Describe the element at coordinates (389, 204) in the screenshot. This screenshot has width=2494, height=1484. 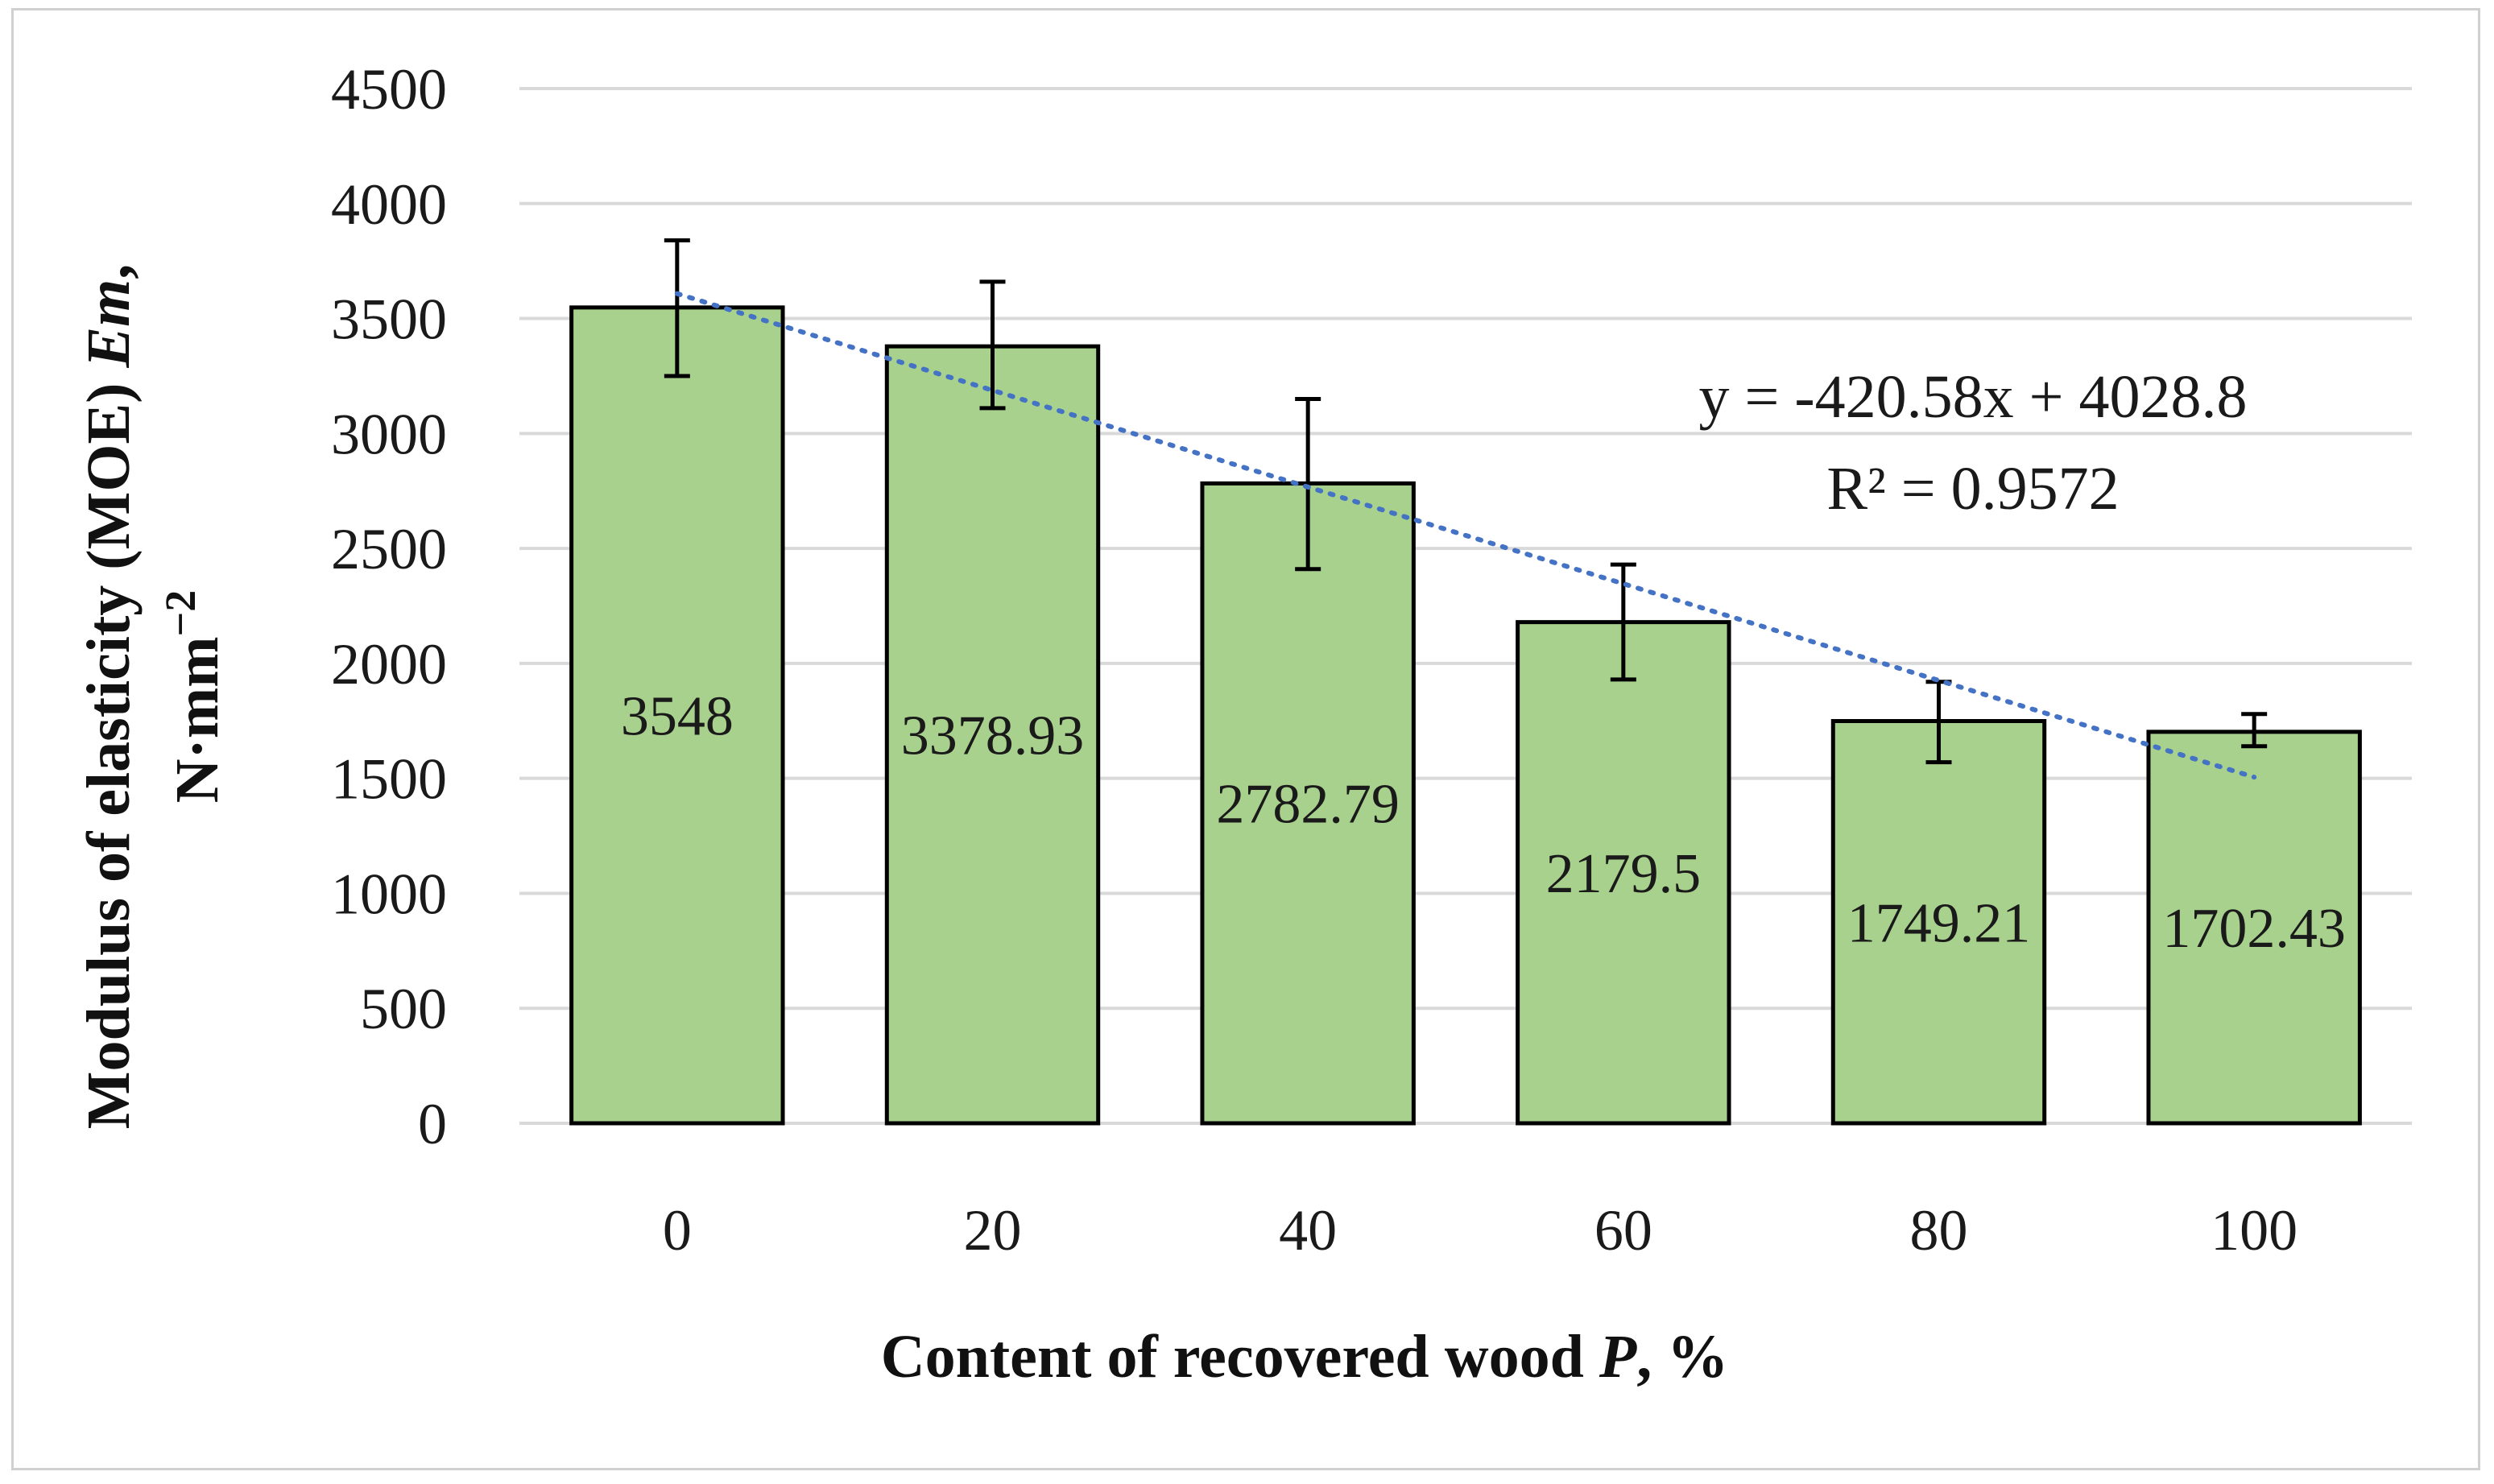
I see `y-tick-label-4000: 4000` at that location.